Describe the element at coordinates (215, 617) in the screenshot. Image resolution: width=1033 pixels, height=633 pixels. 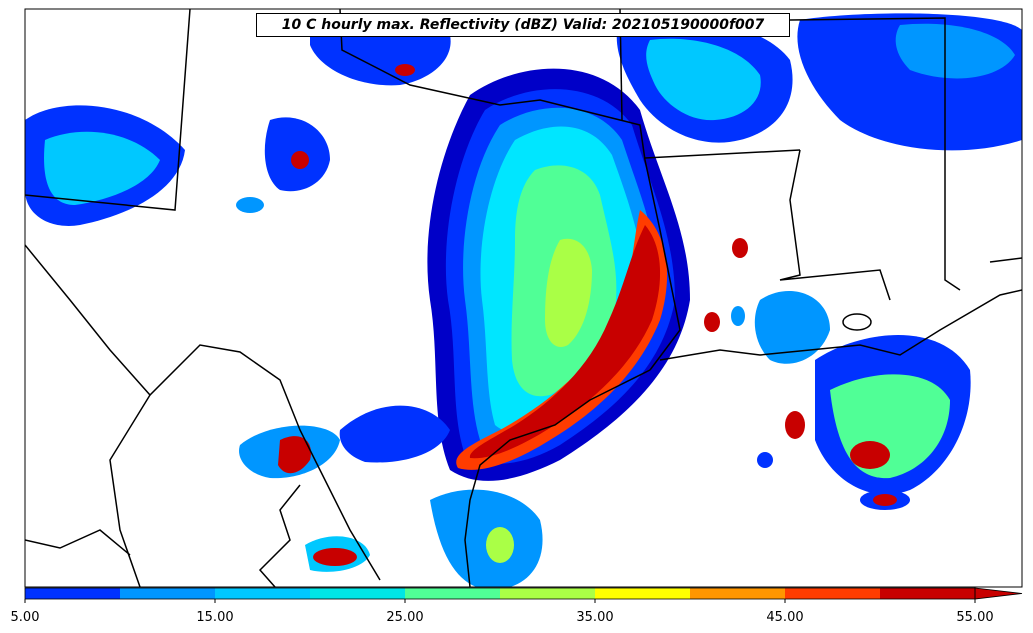
I see `colorbar-tick-label: 15.00` at that location.